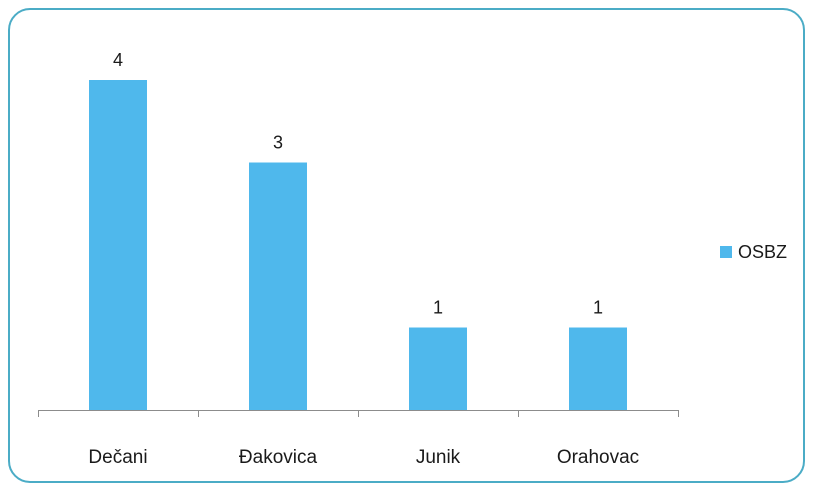  I want to click on data-label-1: 3, so click(278, 143).